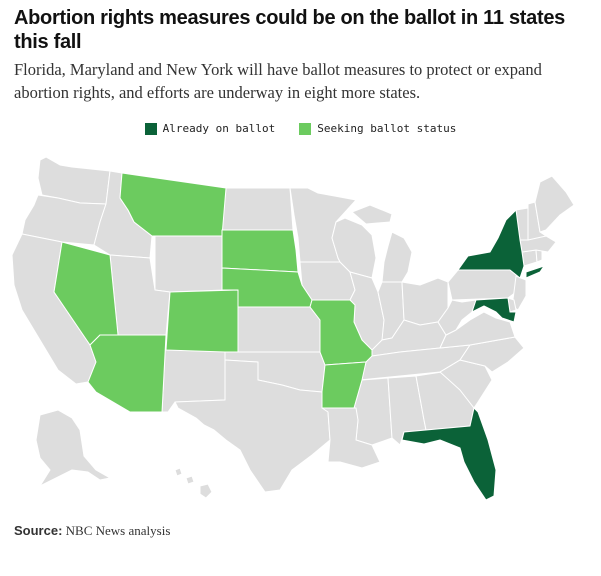  I want to click on state-connecticut, so click(529, 258).